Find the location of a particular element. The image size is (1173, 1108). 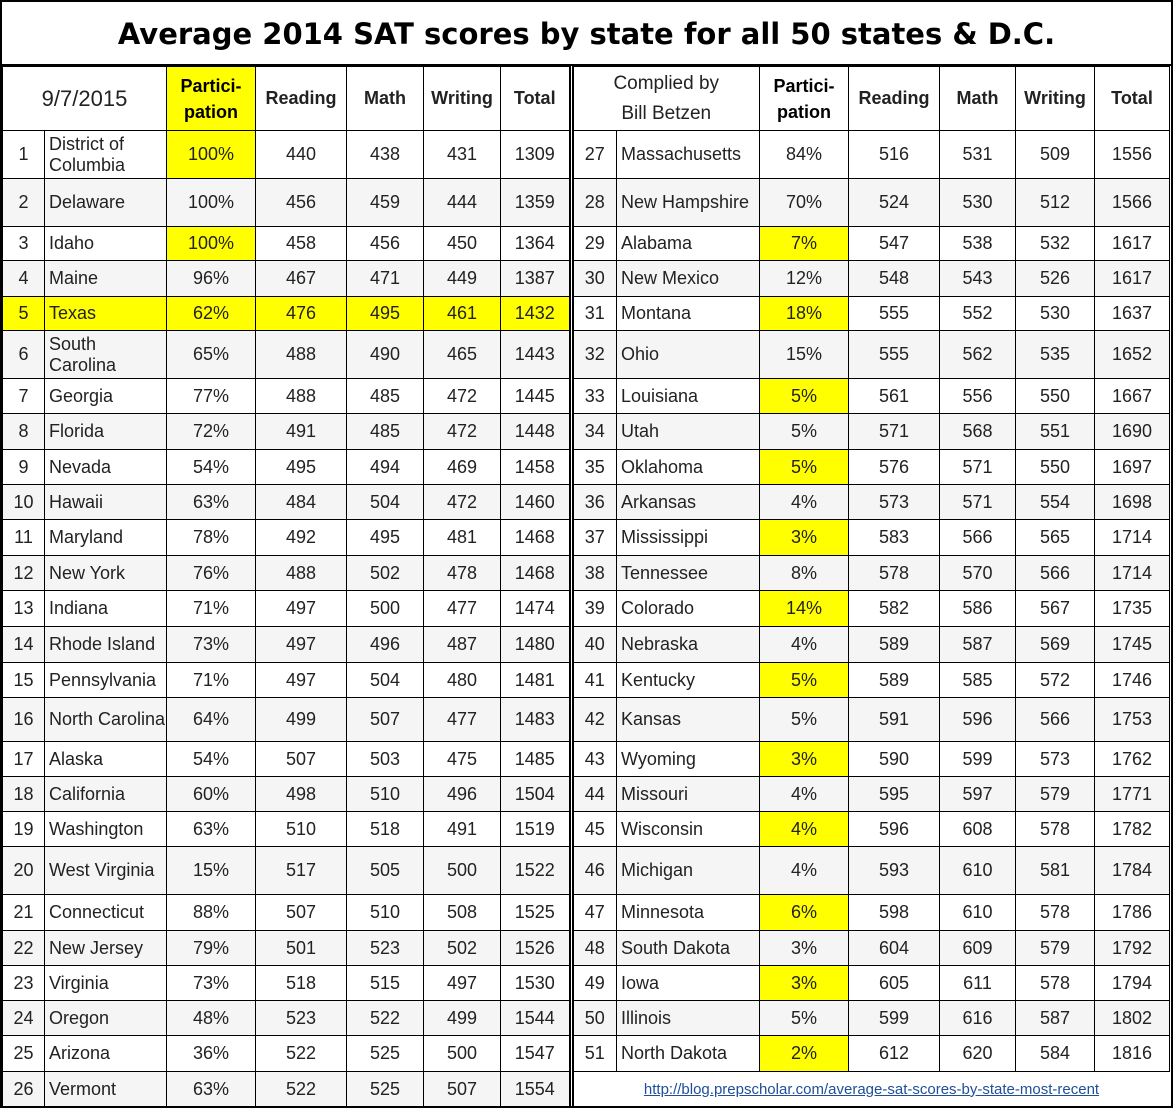

state-name-cell: Iowa is located at coordinates (688, 983).